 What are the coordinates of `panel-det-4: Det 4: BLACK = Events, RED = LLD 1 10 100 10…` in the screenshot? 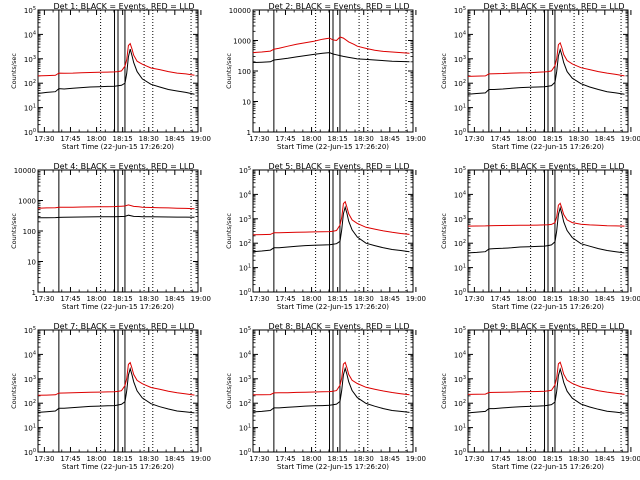 It's located at (110, 236).